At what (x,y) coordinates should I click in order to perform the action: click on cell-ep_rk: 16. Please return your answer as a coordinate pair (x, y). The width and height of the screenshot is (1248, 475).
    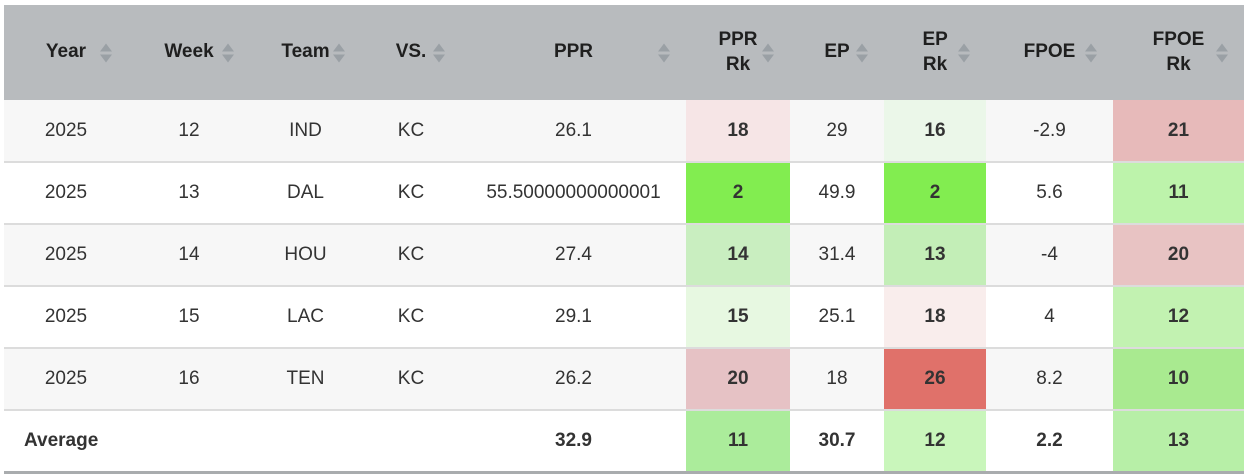
    Looking at the image, I should click on (935, 131).